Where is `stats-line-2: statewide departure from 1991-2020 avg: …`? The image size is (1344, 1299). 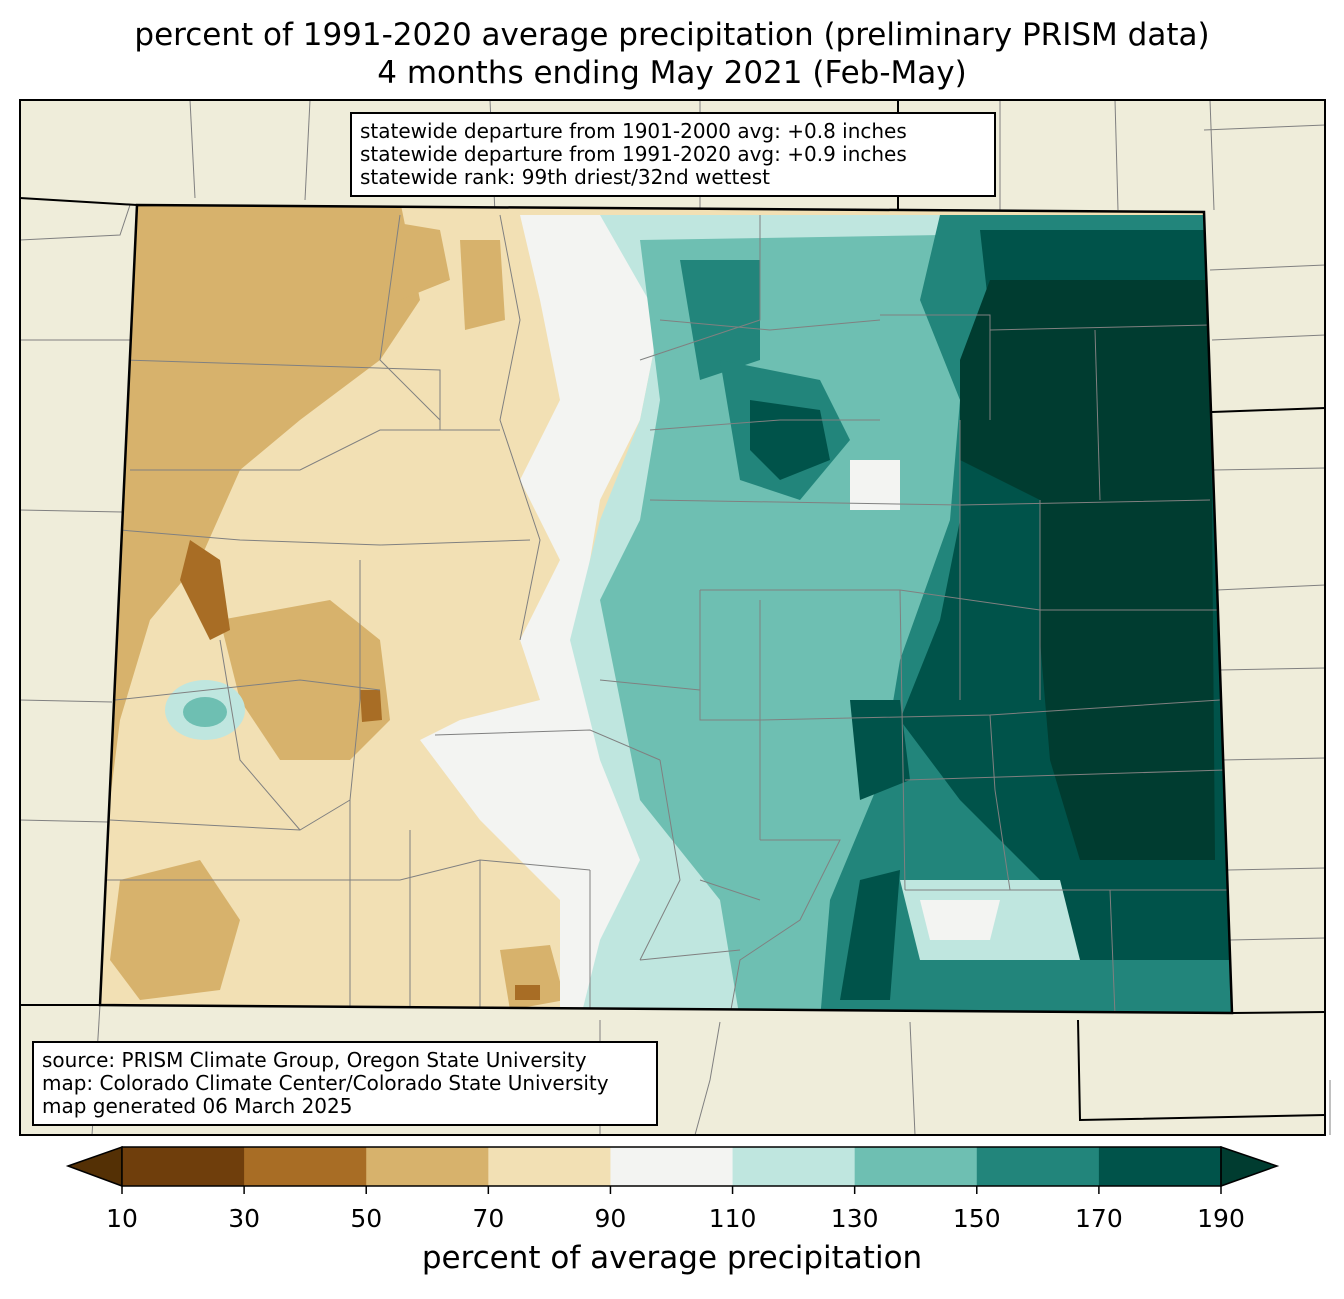
stats-line-2: statewide departure from 1991-2020 avg: … is located at coordinates (633, 154).